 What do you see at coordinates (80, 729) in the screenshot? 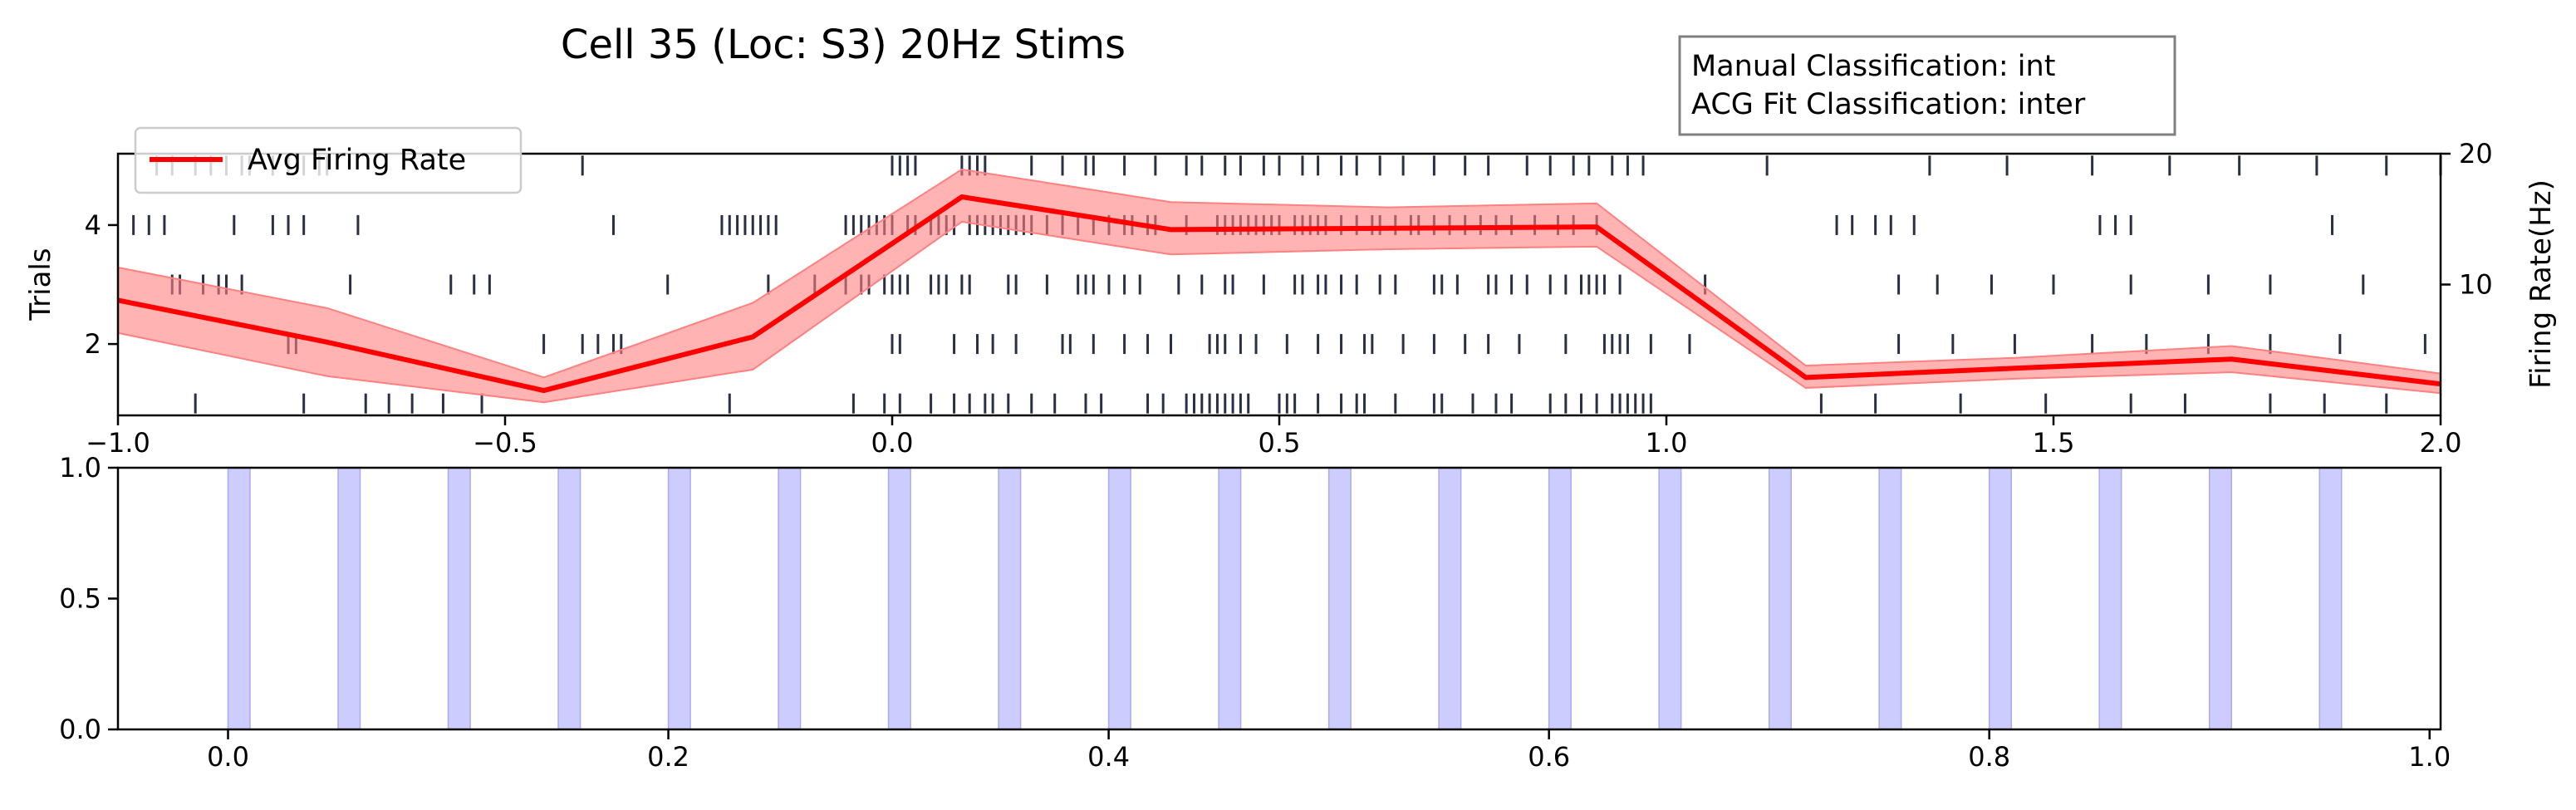
I see `stimulus-y-tick-label-0: 0.0` at bounding box center [80, 729].